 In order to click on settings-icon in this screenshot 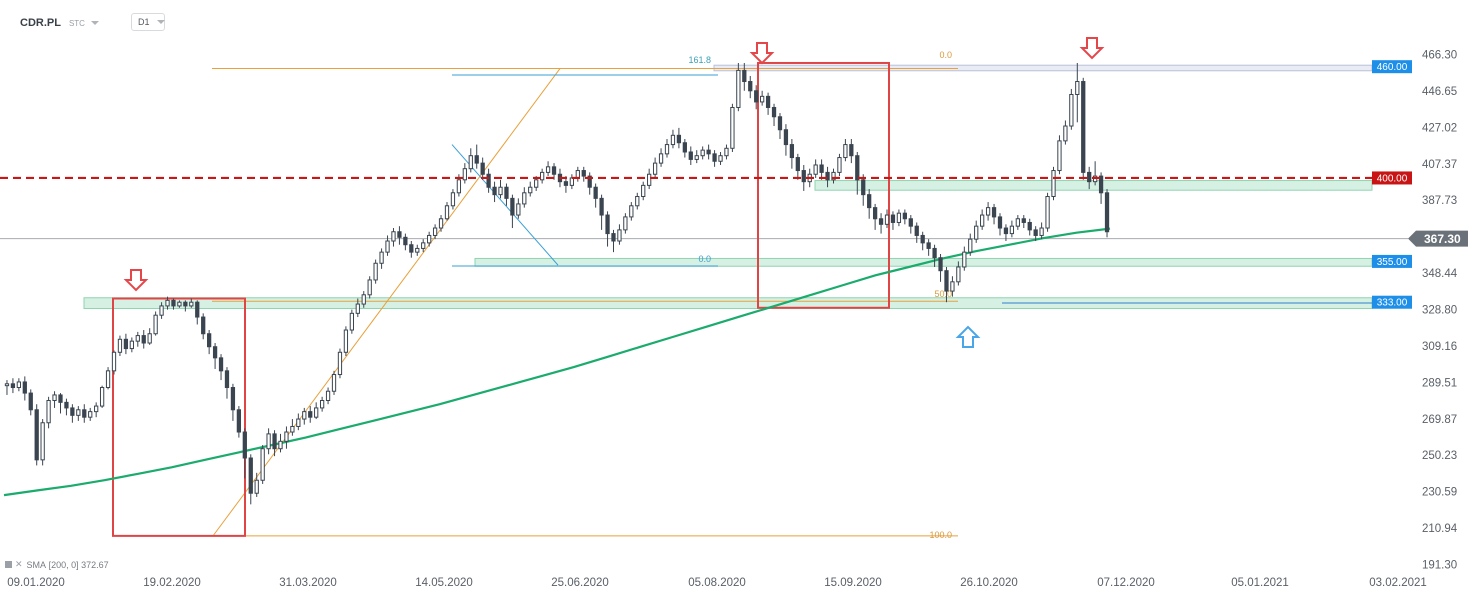, I will do `click(8, 564)`.